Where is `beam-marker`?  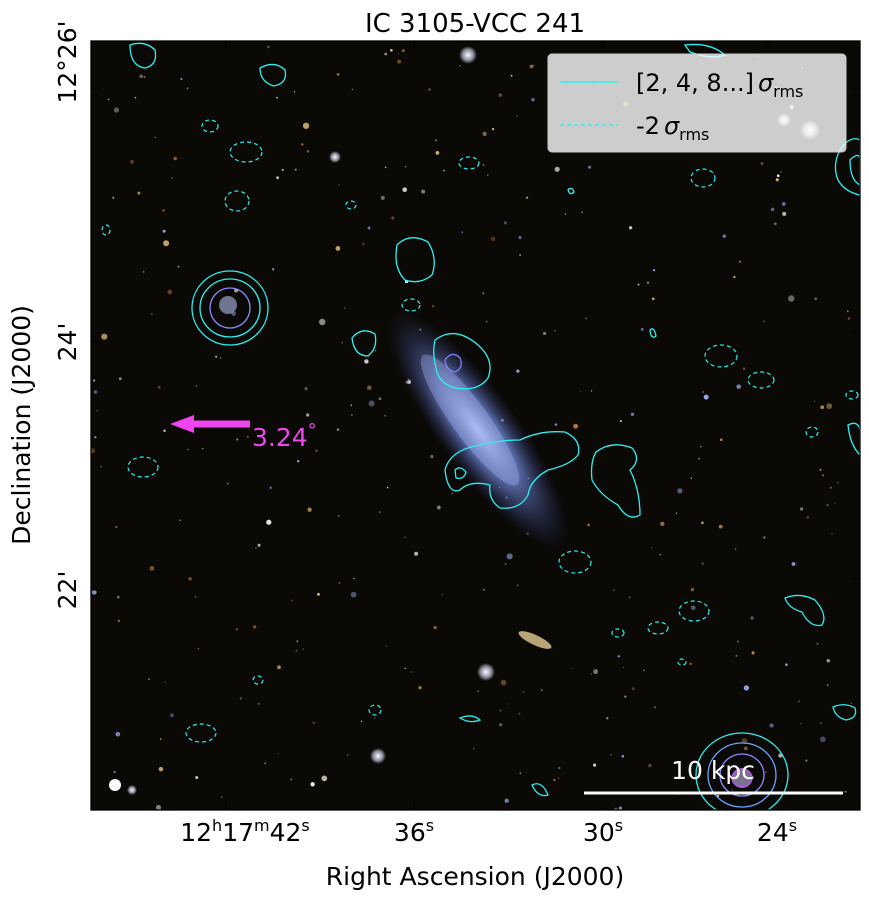 beam-marker is located at coordinates (115, 785).